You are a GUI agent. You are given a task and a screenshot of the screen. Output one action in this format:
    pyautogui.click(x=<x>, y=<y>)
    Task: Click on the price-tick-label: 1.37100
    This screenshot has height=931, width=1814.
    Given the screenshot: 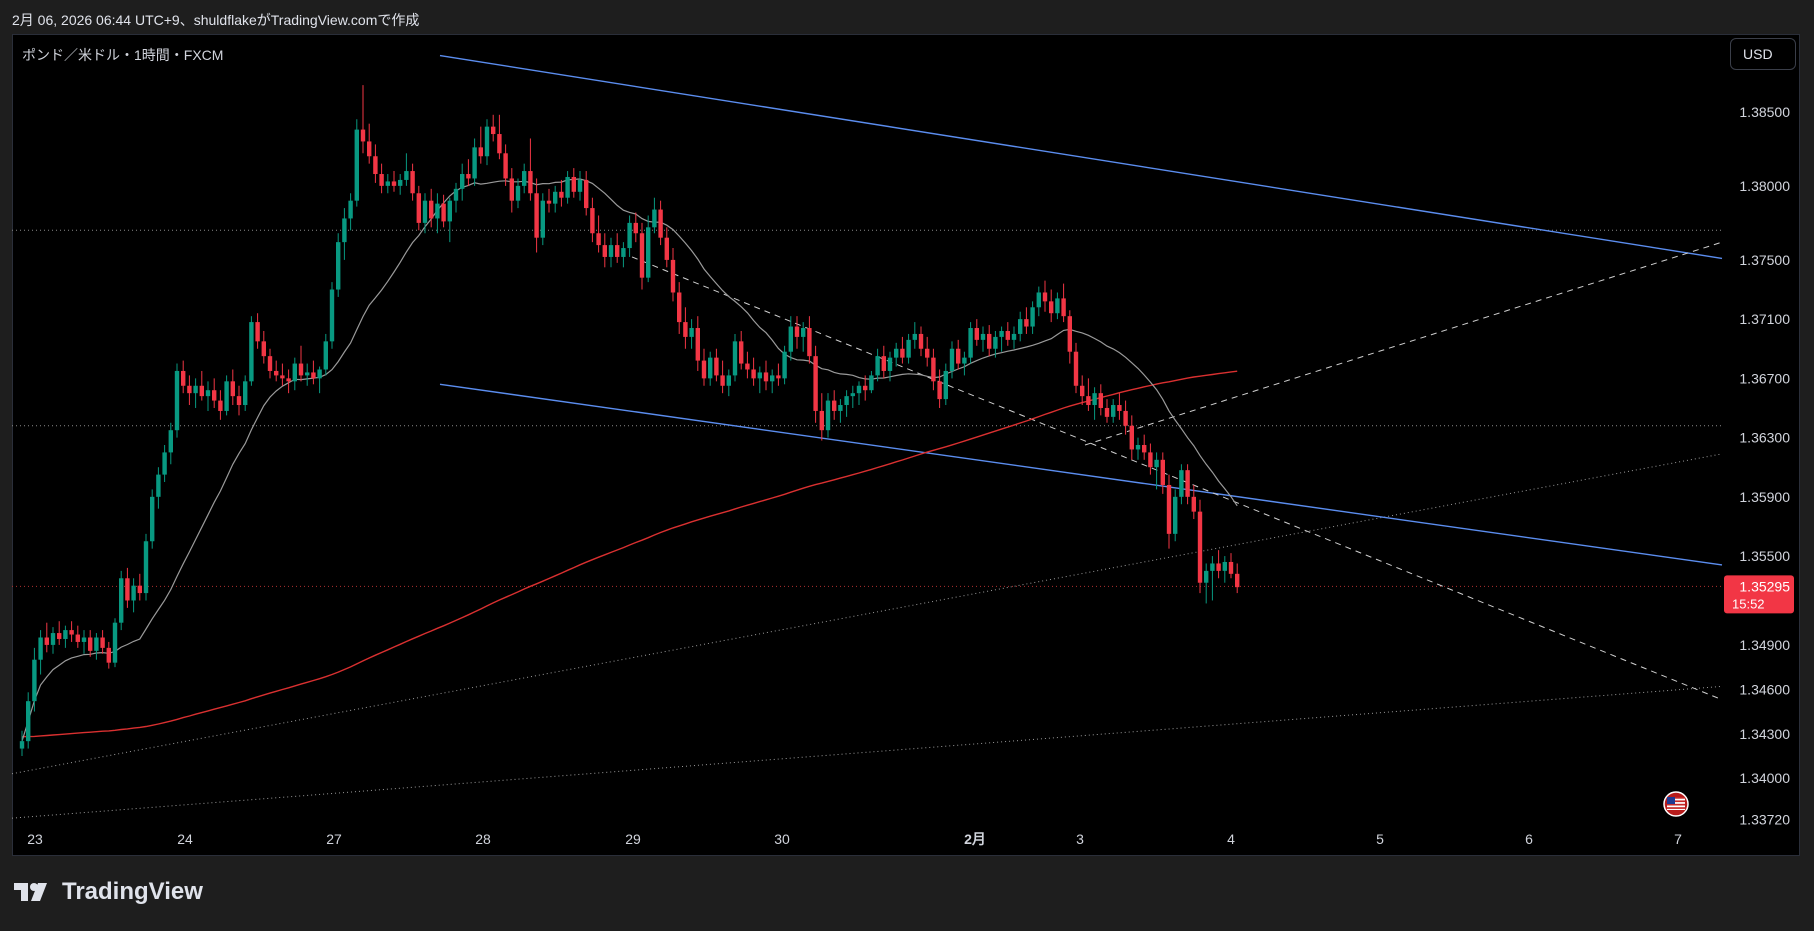 What is the action you would take?
    pyautogui.click(x=1764, y=319)
    